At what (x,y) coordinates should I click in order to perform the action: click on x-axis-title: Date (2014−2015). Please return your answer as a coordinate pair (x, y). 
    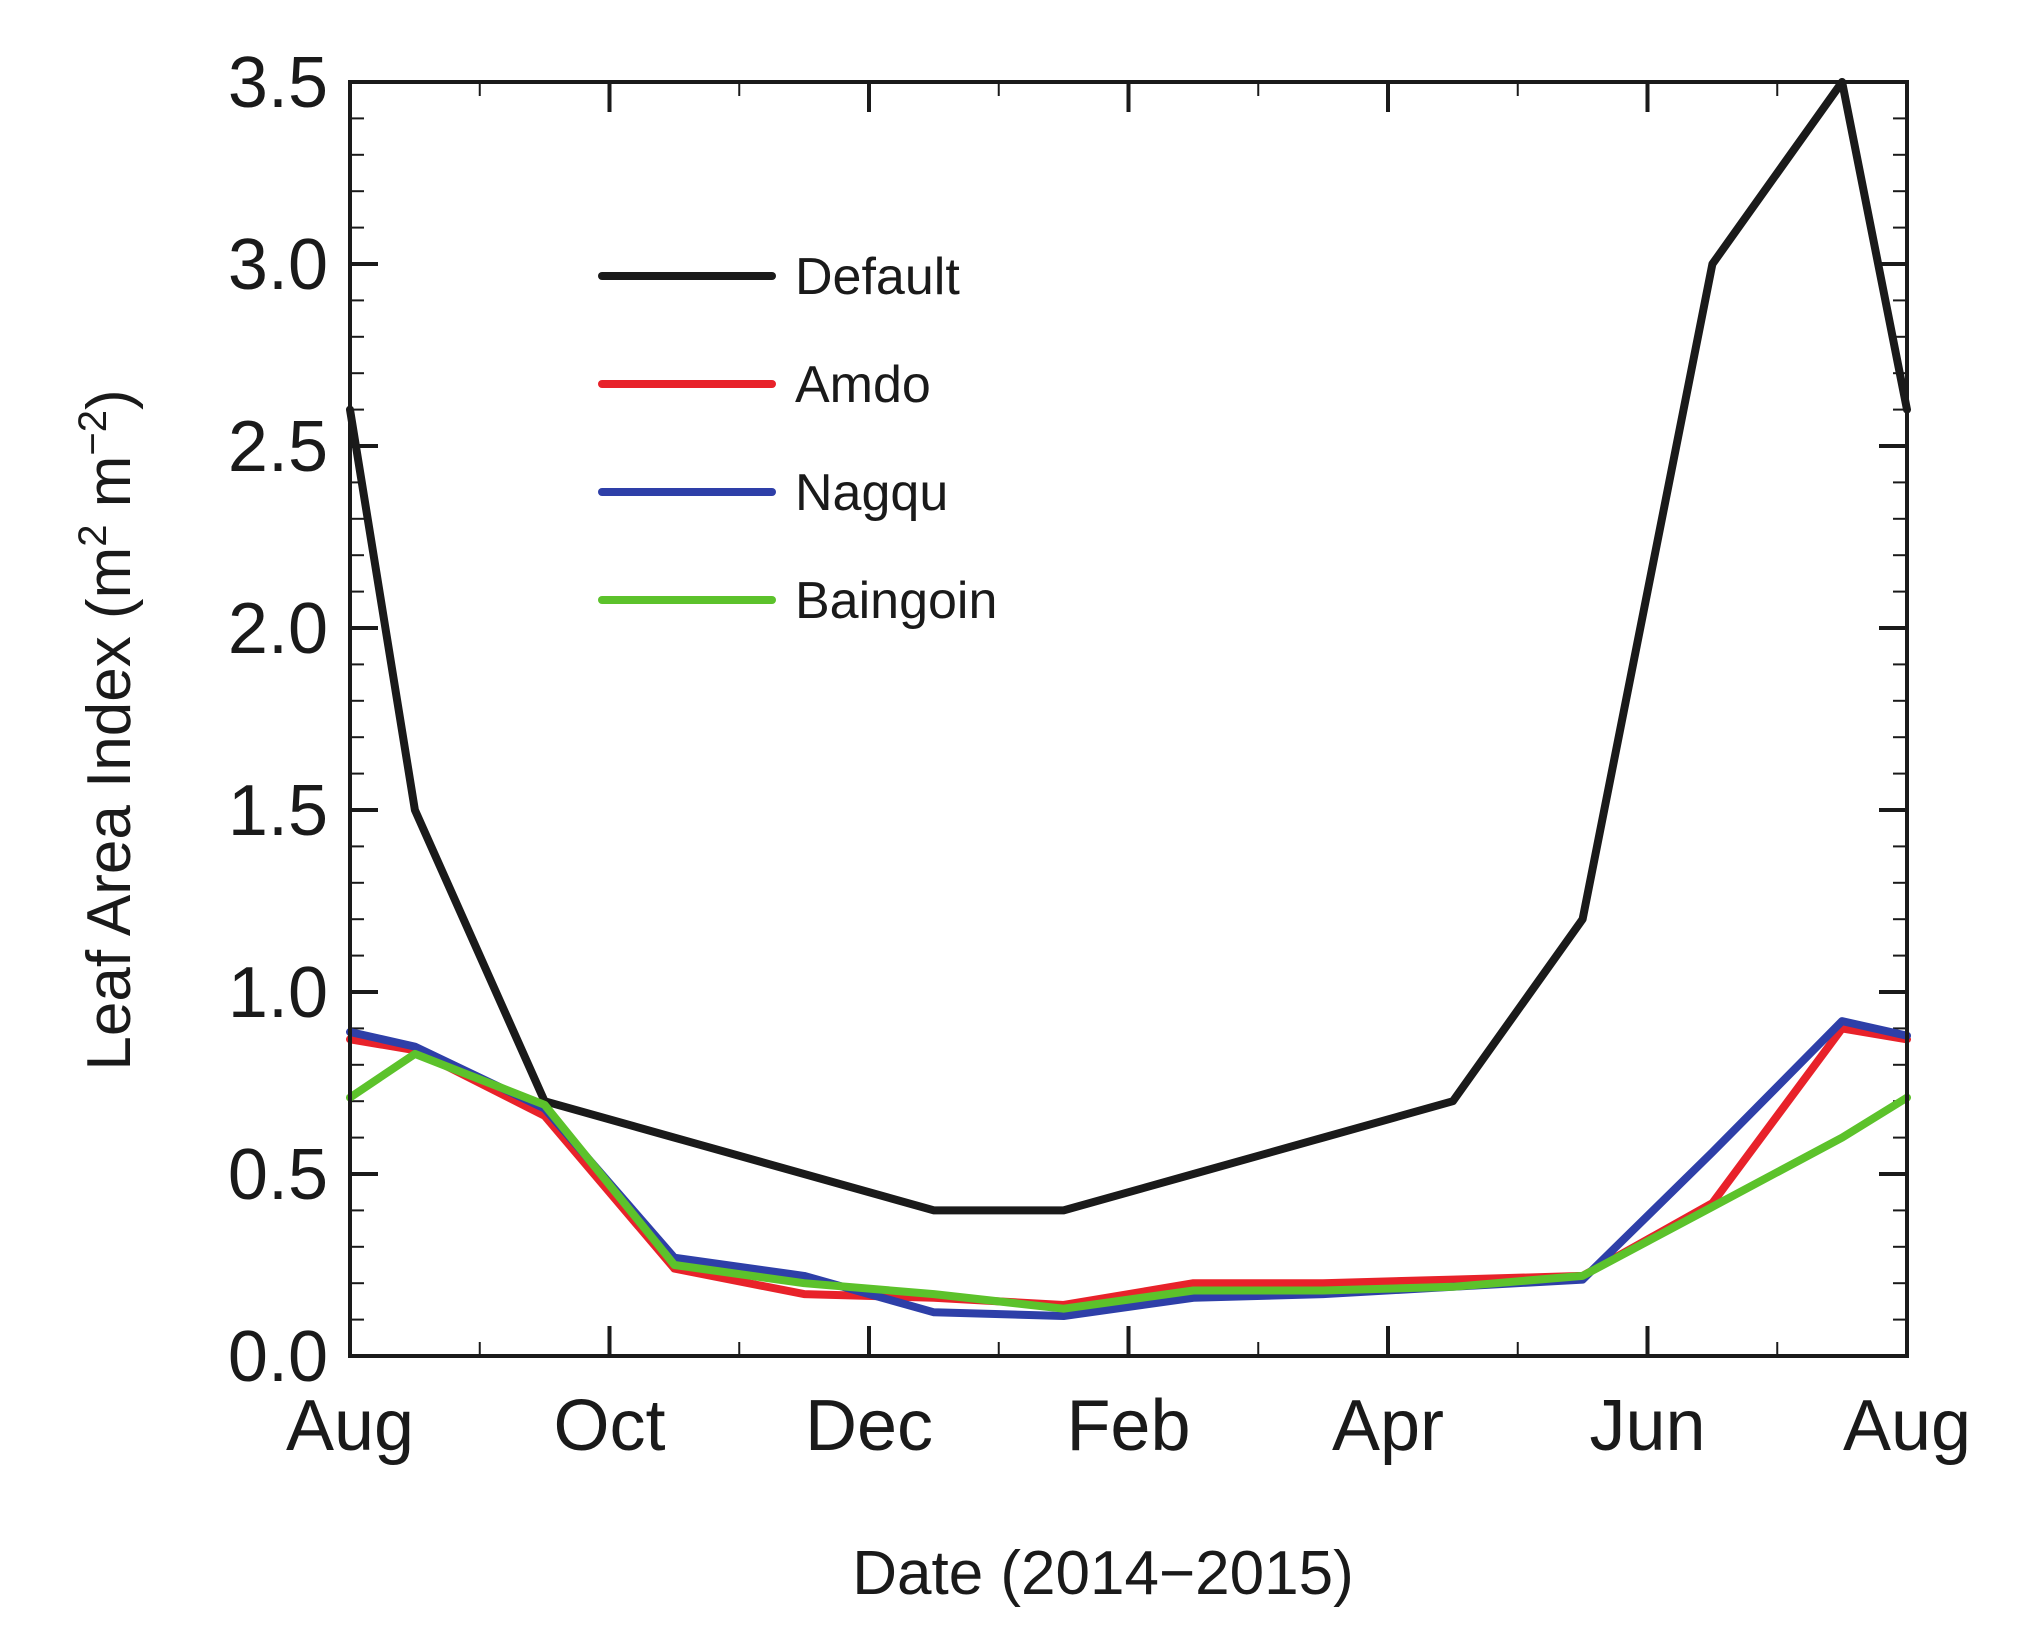
    Looking at the image, I should click on (1103, 1573).